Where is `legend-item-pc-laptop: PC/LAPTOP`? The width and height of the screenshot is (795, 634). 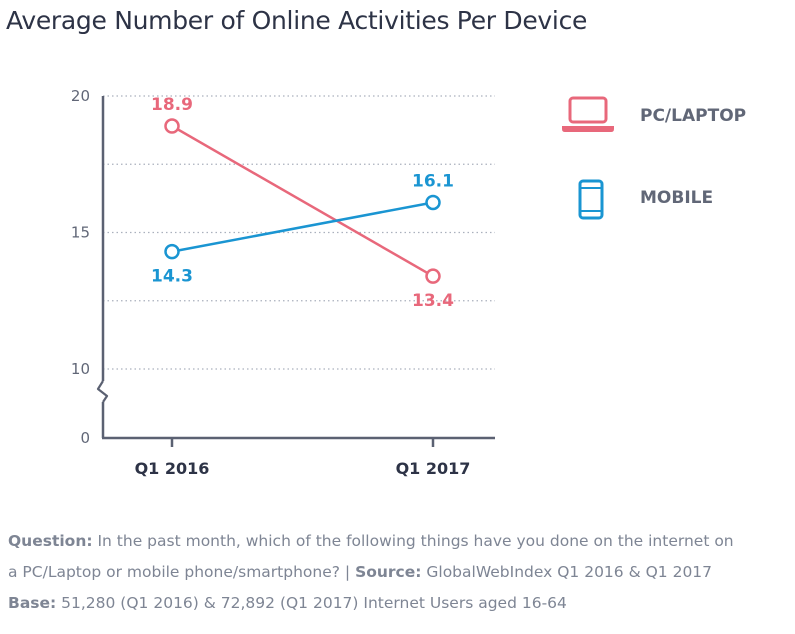 legend-item-pc-laptop: PC/LAPTOP is located at coordinates (670, 118).